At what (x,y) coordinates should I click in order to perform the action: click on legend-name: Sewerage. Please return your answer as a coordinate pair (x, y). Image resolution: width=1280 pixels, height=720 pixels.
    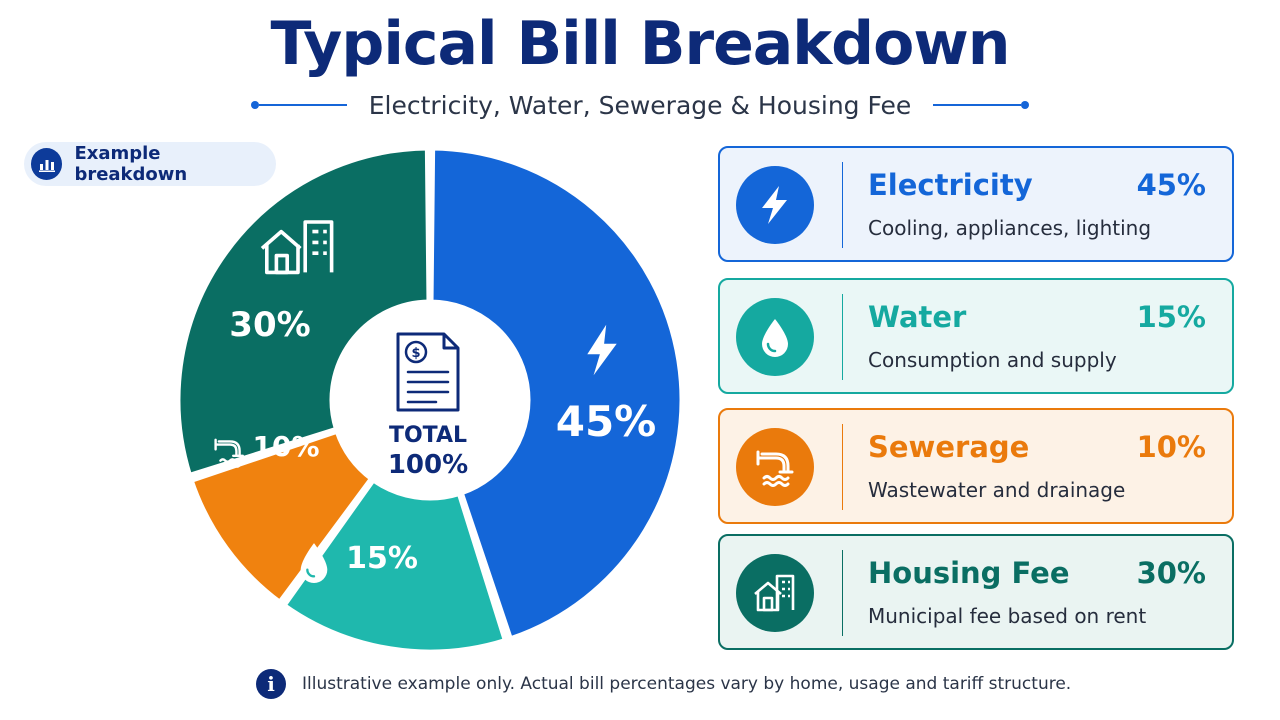
    Looking at the image, I should click on (949, 447).